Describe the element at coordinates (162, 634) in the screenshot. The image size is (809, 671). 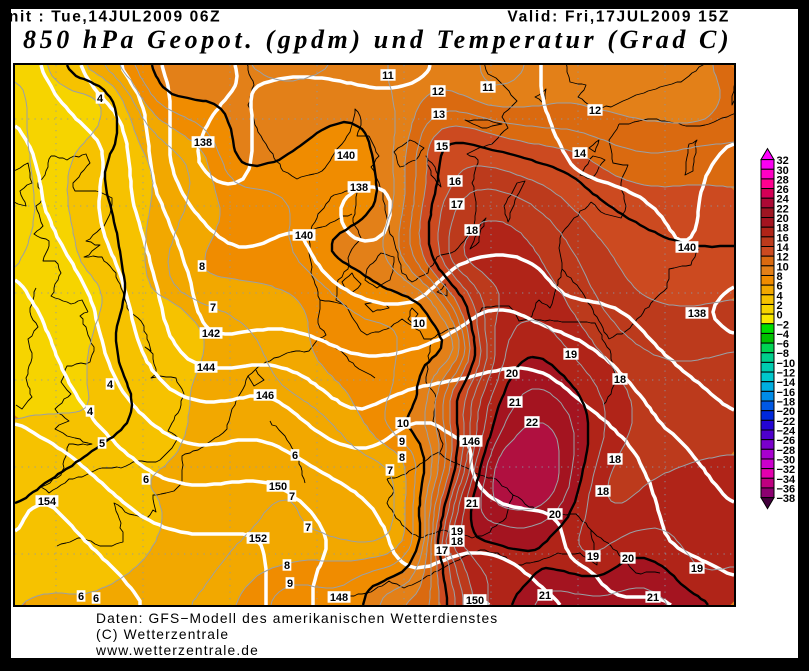
I see `svg-text: (C) Wetterzentrale` at that location.